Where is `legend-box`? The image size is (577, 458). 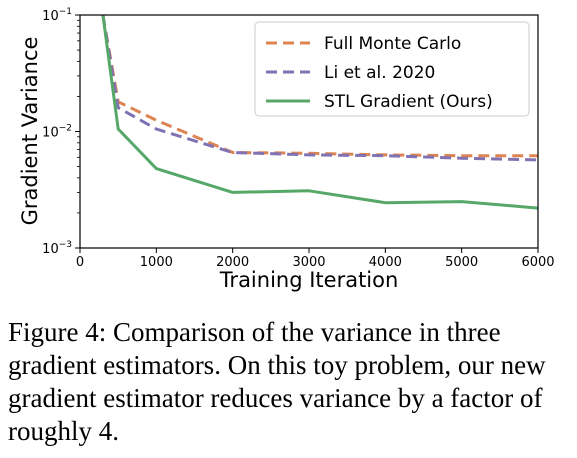
legend-box is located at coordinates (392, 69).